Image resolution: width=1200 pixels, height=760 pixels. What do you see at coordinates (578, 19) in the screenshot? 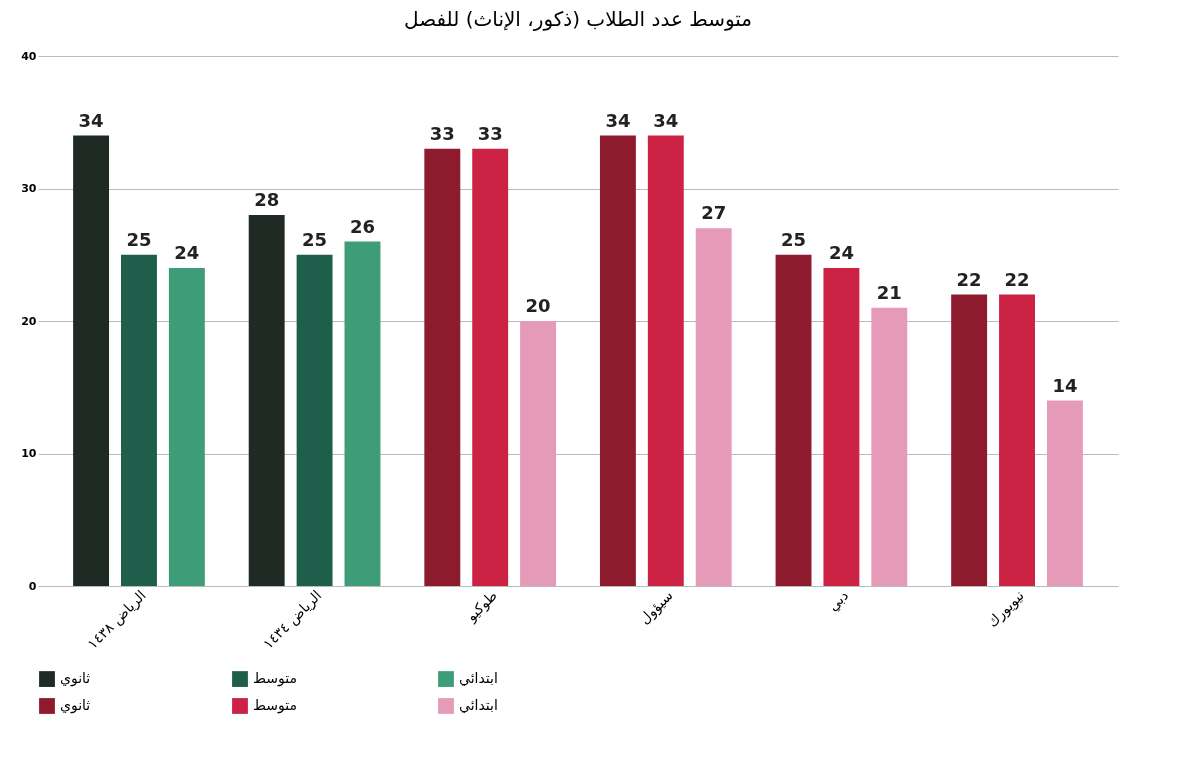
I see `chart-title: متوسط عدد الطلاب (ذكور، الإناث) للفصل` at bounding box center [578, 19].